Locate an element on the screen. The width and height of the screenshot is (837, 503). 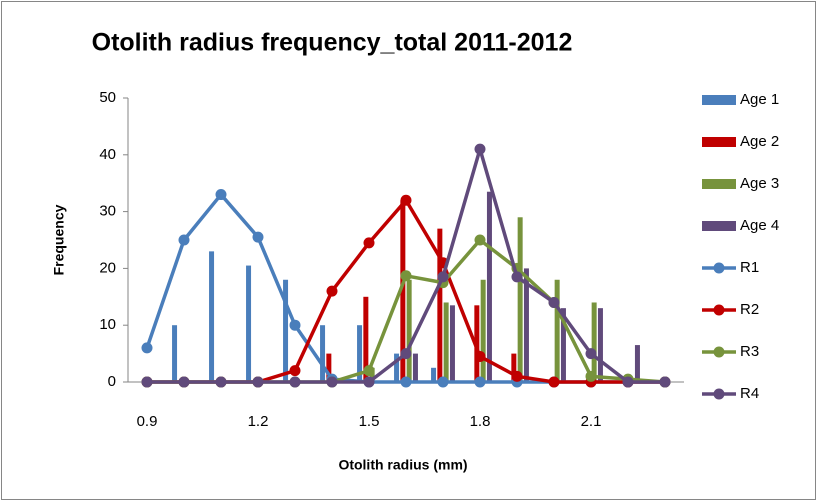
y-tick-label: 0 is located at coordinates (112, 381).